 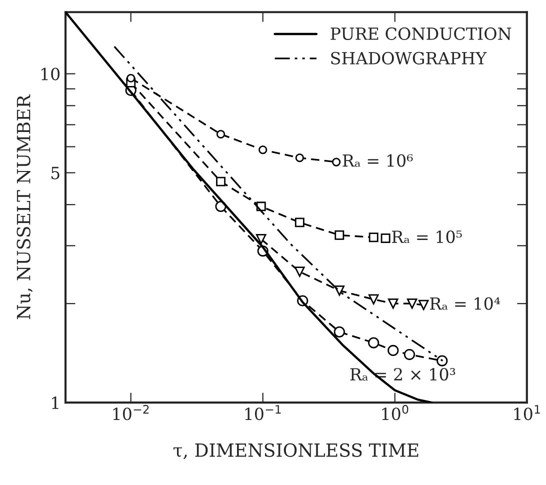 What do you see at coordinates (409, 58) in the screenshot?
I see `legend-label: SHADOWGRAPHY` at bounding box center [409, 58].